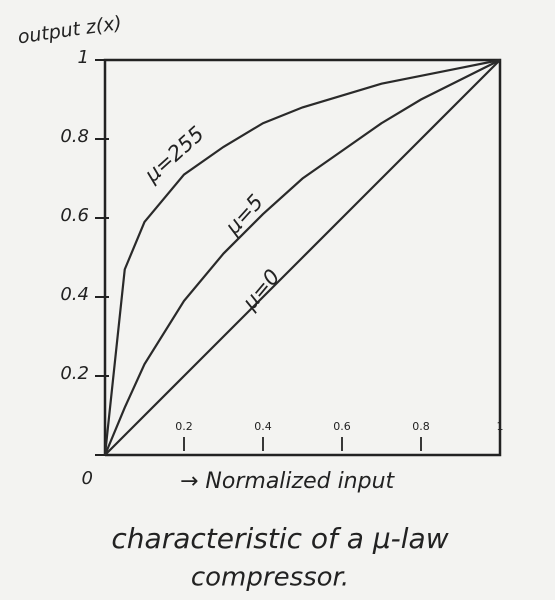  Describe the element at coordinates (270, 578) in the screenshot. I see `caption: compressor.` at that location.